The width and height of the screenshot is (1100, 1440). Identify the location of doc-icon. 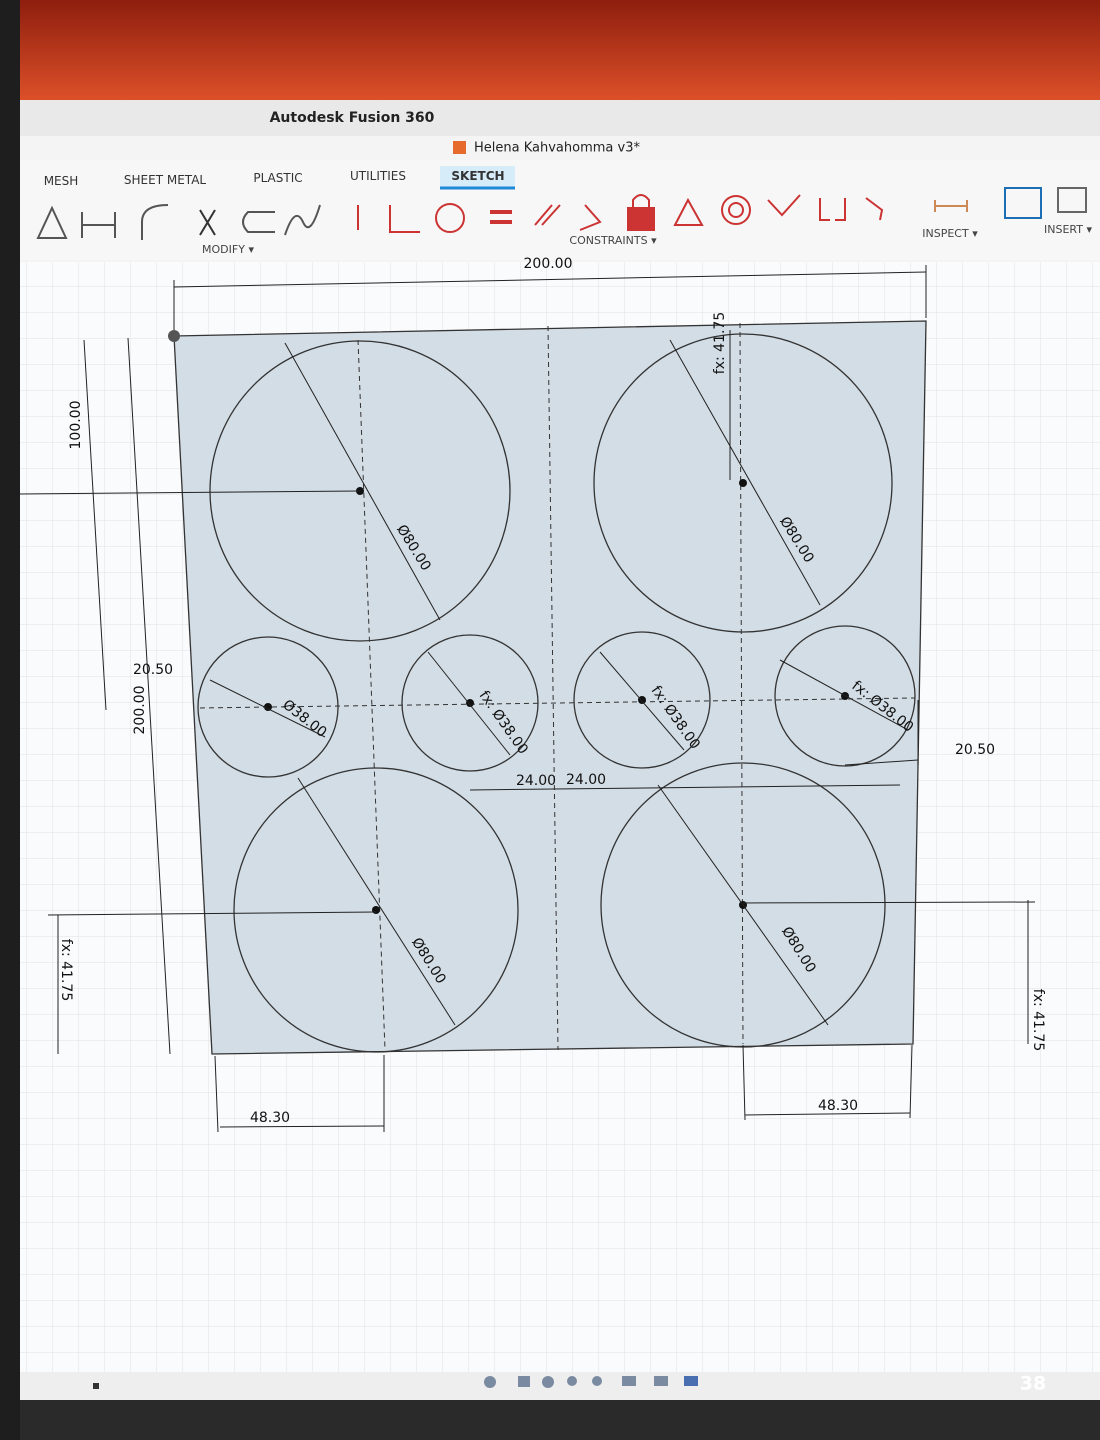
(459, 147).